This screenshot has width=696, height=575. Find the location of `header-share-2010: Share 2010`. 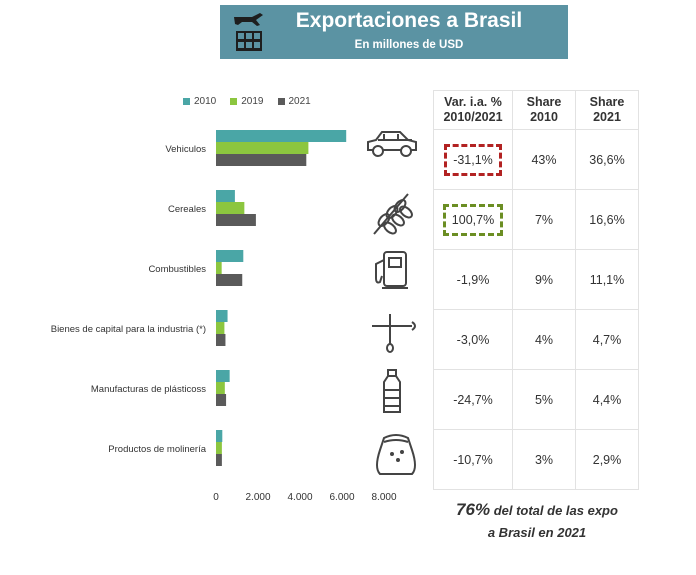

header-share-2010: Share 2010 is located at coordinates (544, 110).